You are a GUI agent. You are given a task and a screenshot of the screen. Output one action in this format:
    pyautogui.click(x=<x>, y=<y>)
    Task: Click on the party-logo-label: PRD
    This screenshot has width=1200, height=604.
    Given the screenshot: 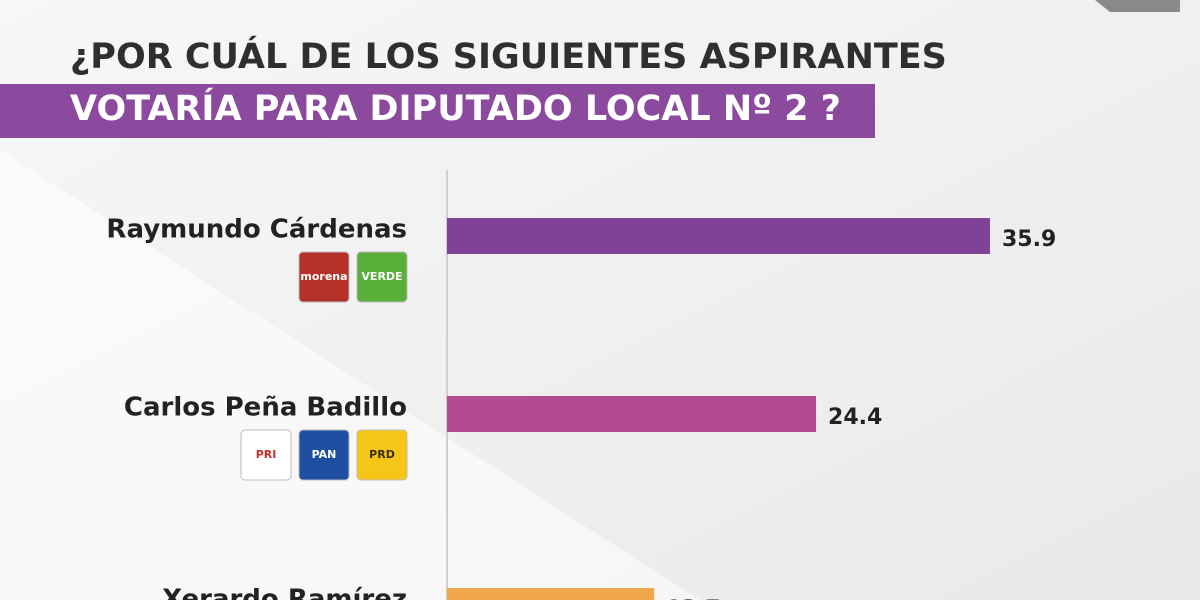 What is the action you would take?
    pyautogui.click(x=382, y=454)
    